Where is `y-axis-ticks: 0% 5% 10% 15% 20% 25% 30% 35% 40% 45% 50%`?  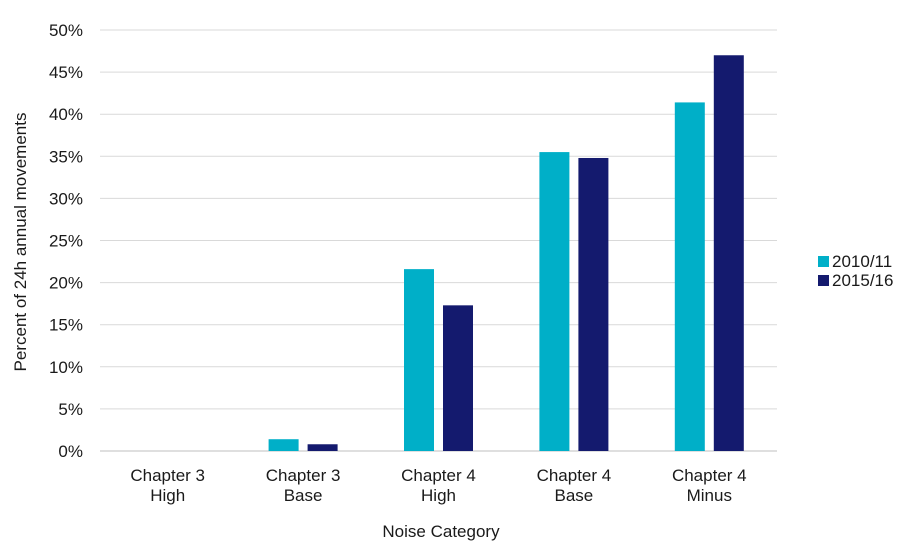 y-axis-ticks: 0% 5% 10% 15% 20% 25% 30% 35% 40% 45% 50% is located at coordinates (66, 241).